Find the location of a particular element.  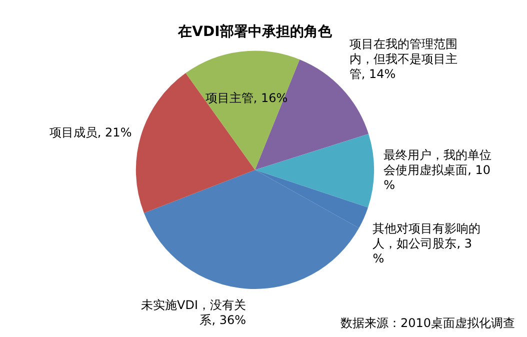

slice-label: 项目主管, 16% is located at coordinates (246, 98).